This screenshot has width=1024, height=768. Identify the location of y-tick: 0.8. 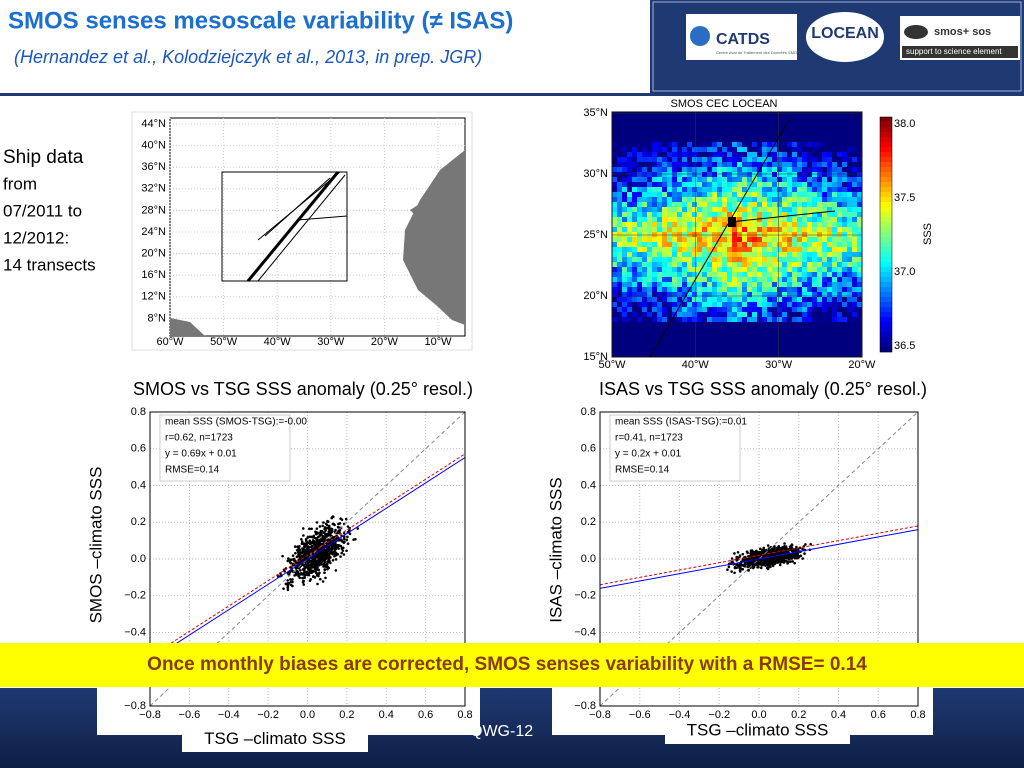
(138, 412).